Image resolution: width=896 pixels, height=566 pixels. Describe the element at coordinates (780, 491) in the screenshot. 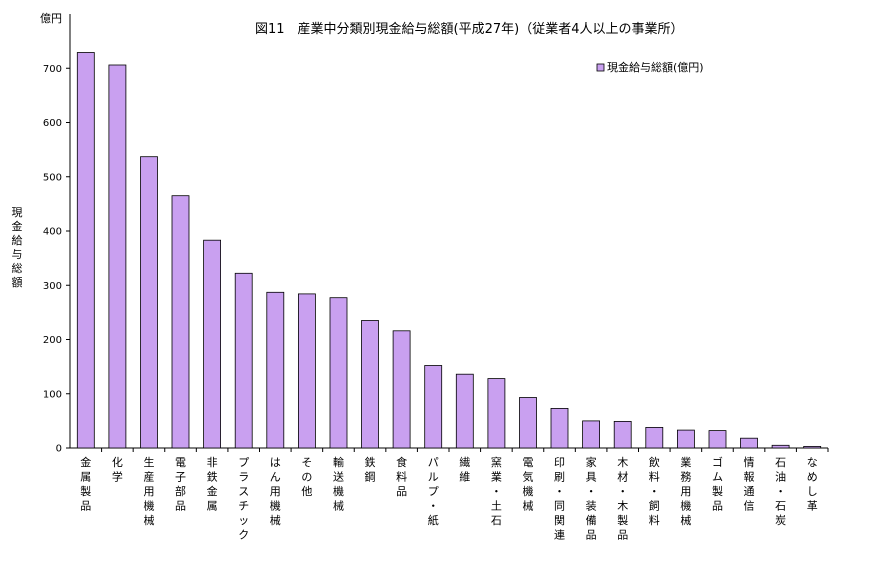

I see `x-tick-label: 石油・石炭` at that location.